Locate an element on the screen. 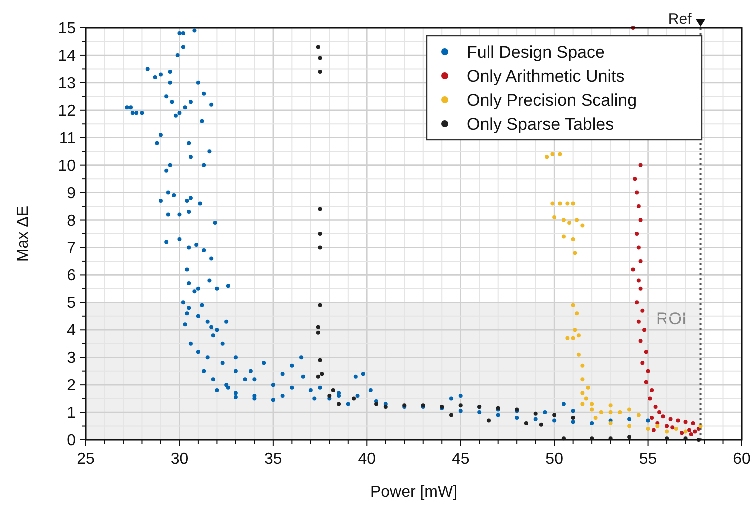 The image size is (756, 505). y-tick-label: 0 is located at coordinates (71, 441).